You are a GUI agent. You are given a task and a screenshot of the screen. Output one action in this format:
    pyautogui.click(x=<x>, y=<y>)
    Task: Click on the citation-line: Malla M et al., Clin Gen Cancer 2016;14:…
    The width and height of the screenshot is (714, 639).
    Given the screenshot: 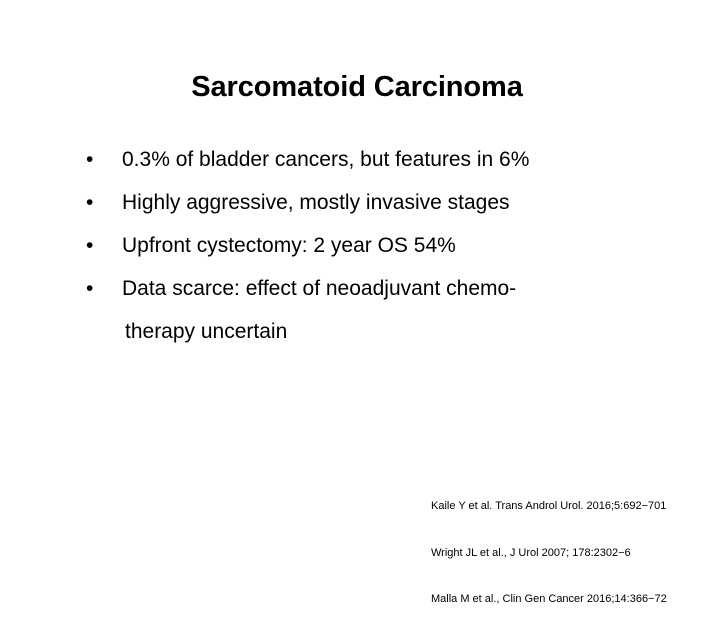 What is the action you would take?
    pyautogui.click(x=549, y=599)
    